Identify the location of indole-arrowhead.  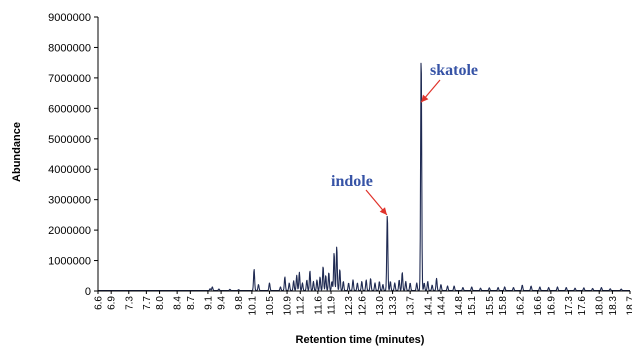
(383, 211).